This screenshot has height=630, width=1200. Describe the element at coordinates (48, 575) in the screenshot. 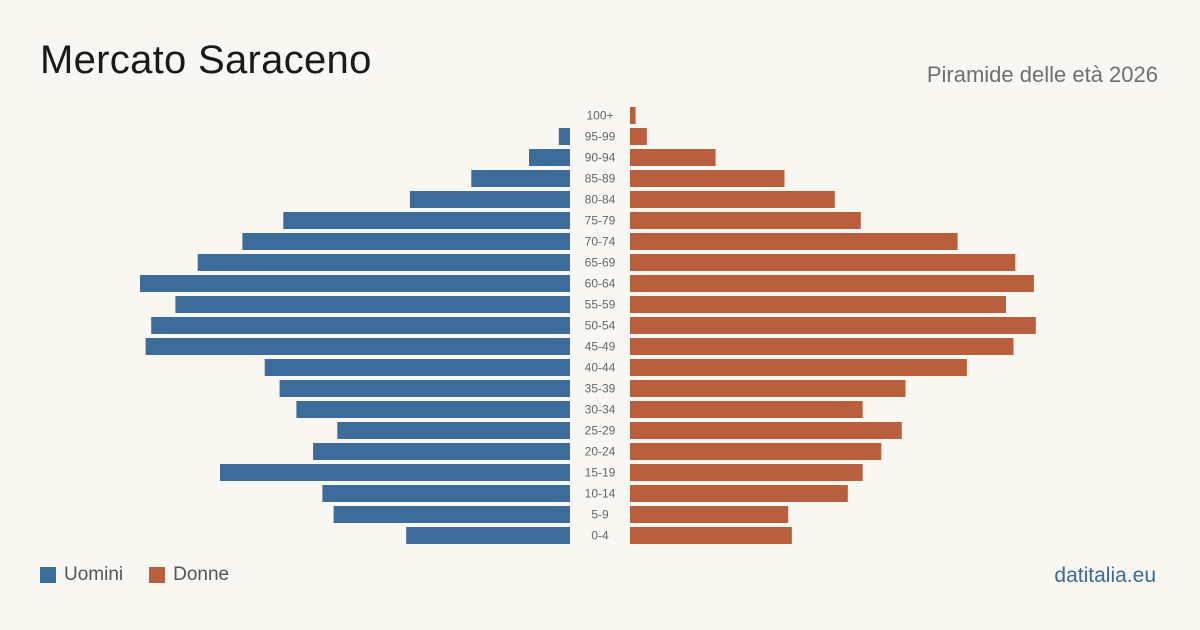

I see `legend-swatch-men` at that location.